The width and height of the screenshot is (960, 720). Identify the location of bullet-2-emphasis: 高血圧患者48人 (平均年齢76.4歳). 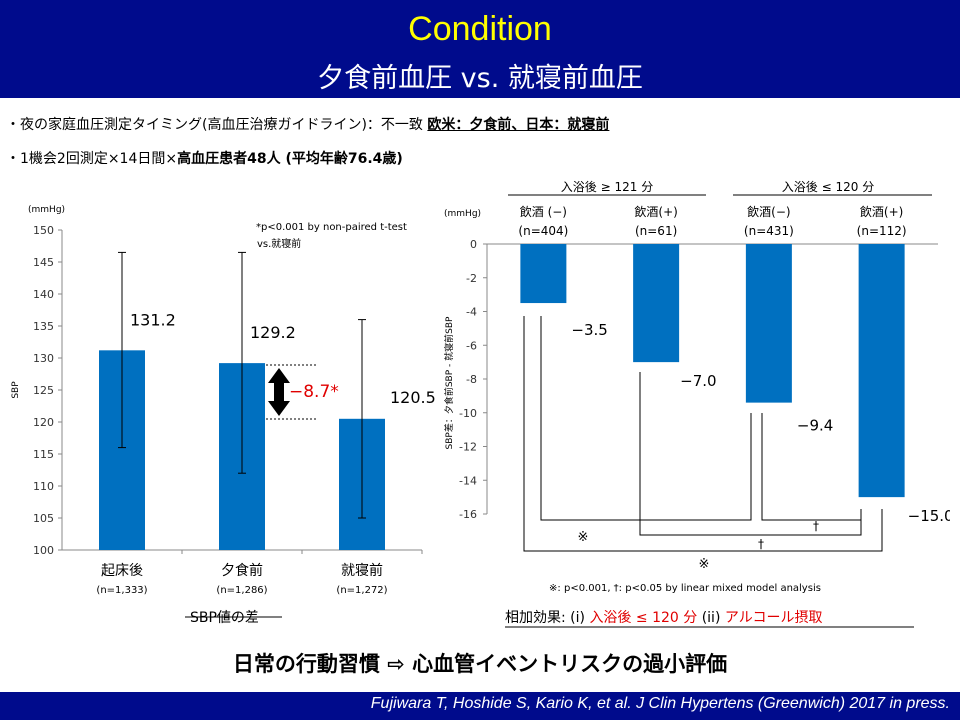
(290, 159).